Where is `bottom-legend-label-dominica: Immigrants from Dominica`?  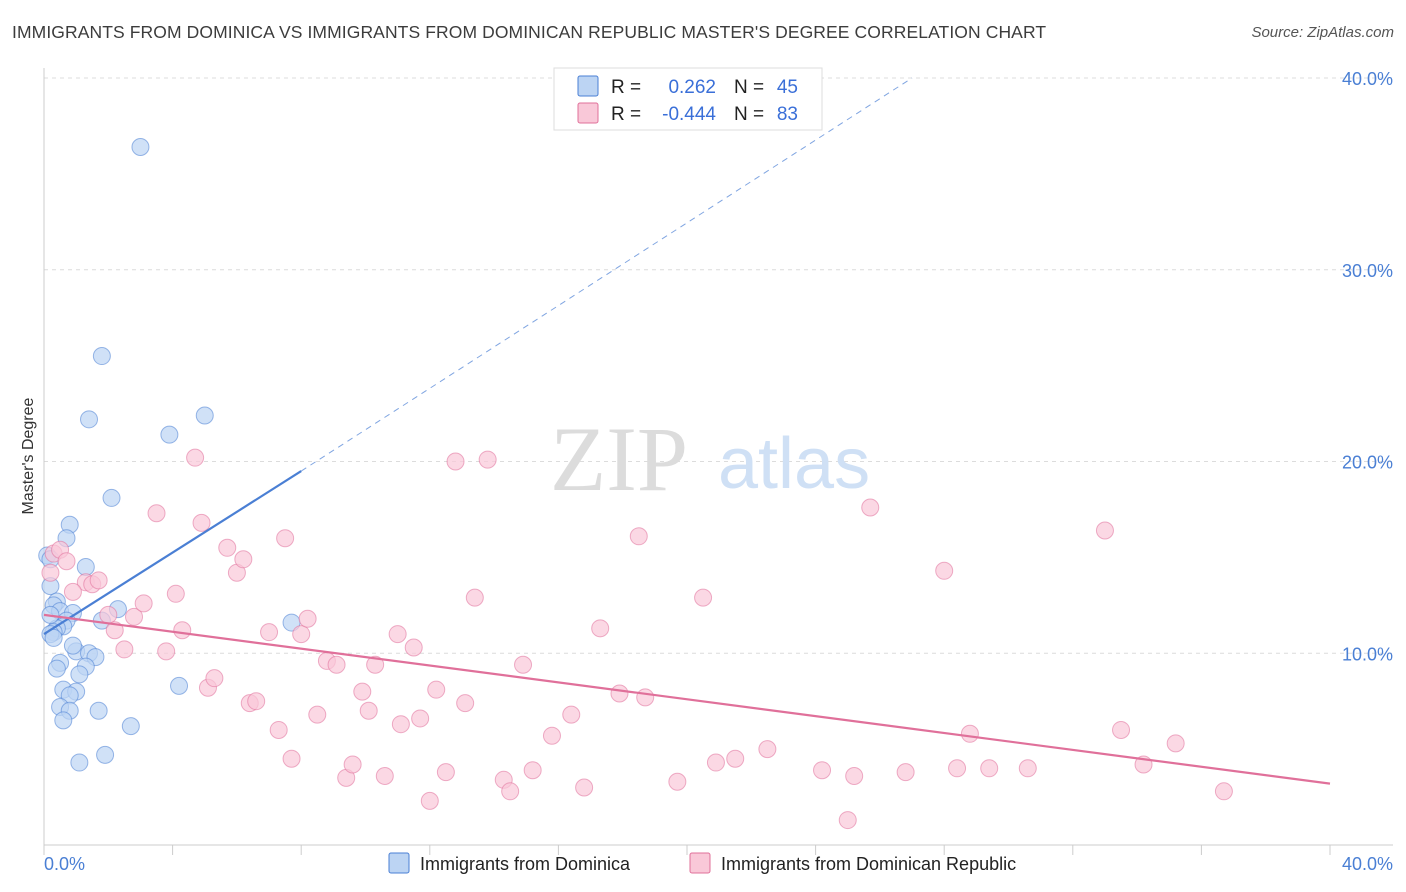 bottom-legend-label-dominica: Immigrants from Dominica is located at coordinates (525, 864).